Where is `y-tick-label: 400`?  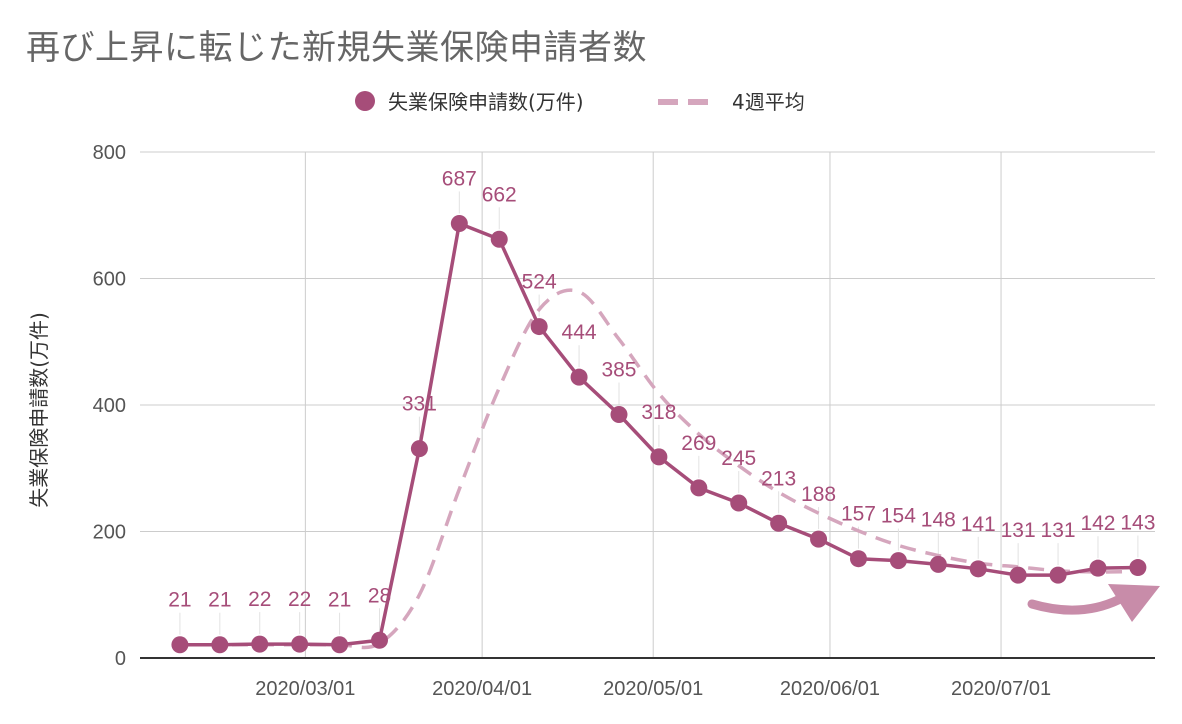 y-tick-label: 400 is located at coordinates (109, 406).